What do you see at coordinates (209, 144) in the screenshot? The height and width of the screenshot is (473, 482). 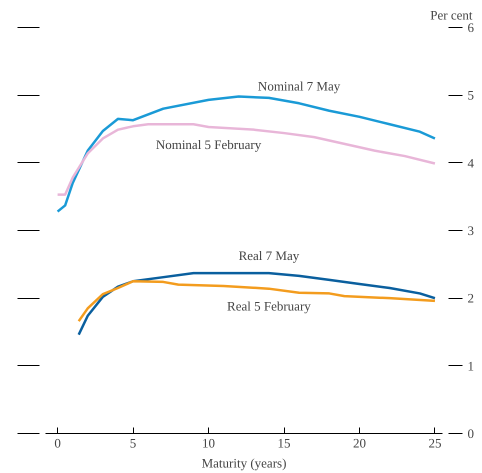 I see `series-label: Nominal 5 February` at bounding box center [209, 144].